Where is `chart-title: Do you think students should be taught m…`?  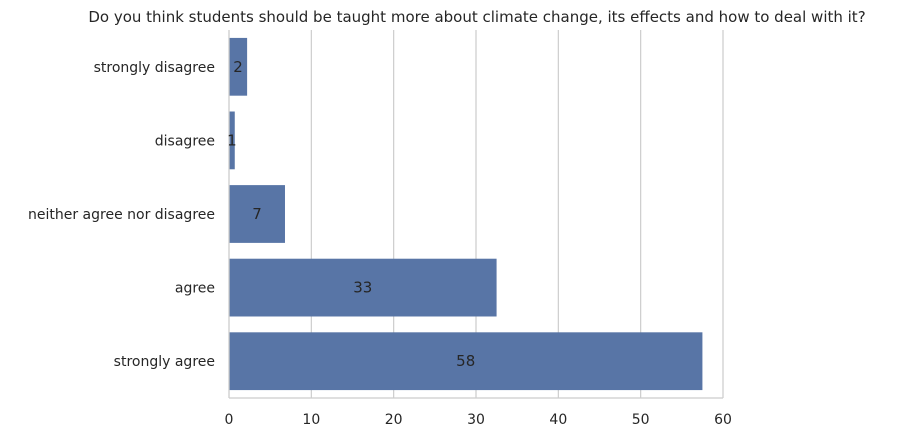 chart-title: Do you think students should be taught m… is located at coordinates (476, 17).